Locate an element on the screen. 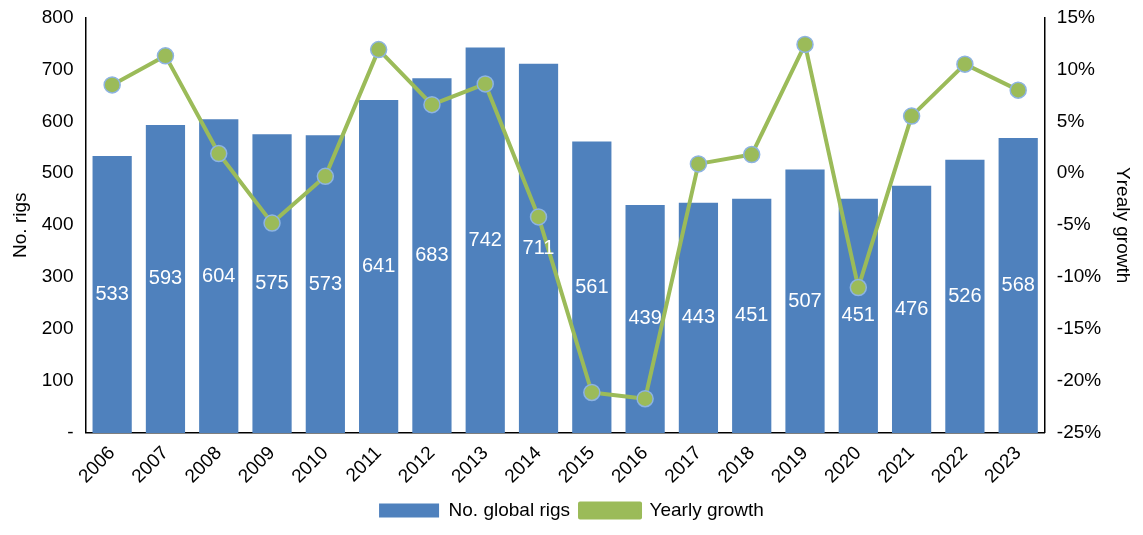 The height and width of the screenshot is (535, 1143). data-label: 507 is located at coordinates (805, 299).